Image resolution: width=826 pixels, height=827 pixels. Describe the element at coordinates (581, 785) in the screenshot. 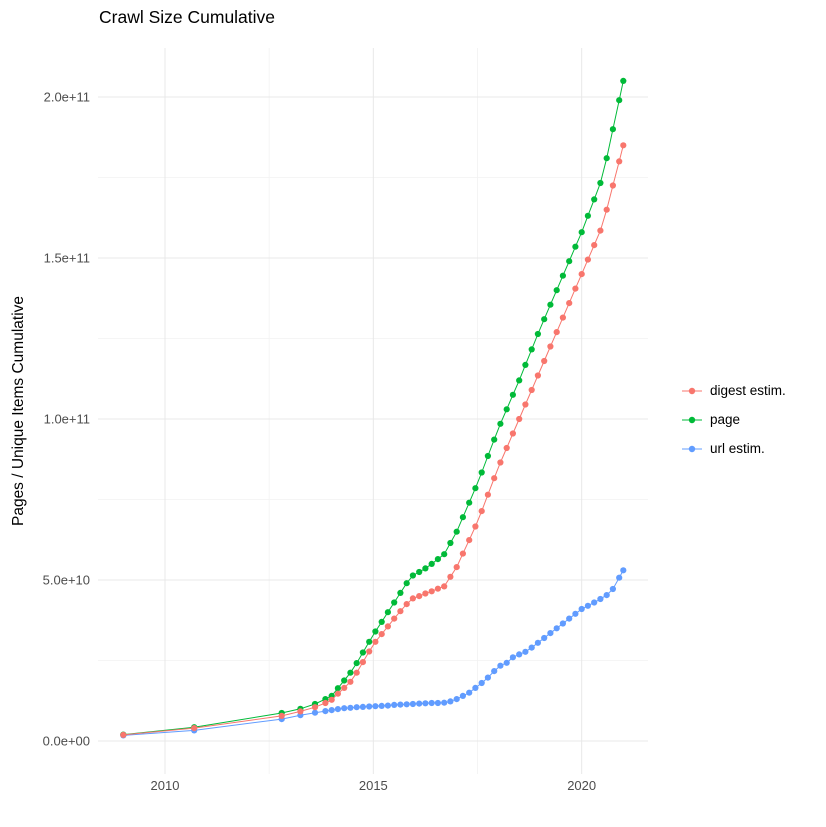

I see `x-tick-label: 2020` at that location.